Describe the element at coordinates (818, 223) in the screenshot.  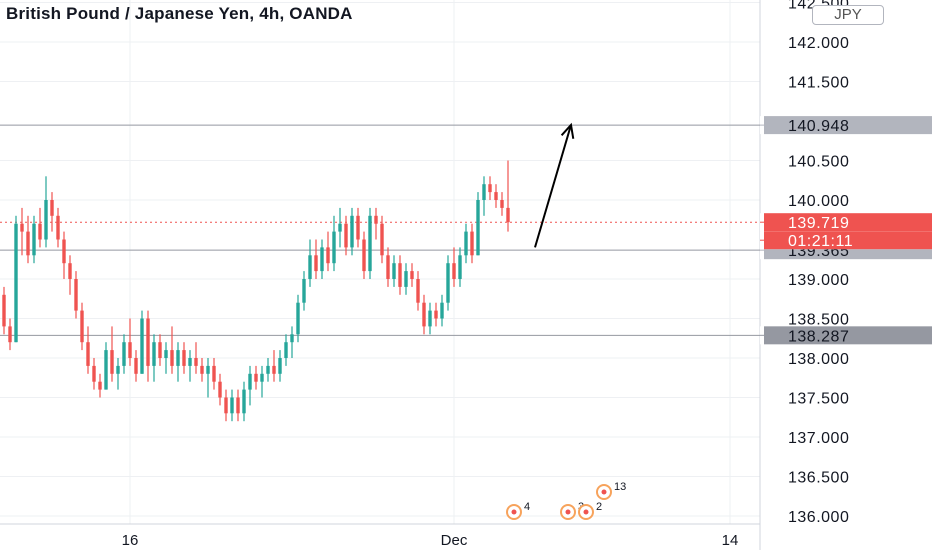
I see `current-price-tag-label: 139.719` at that location.